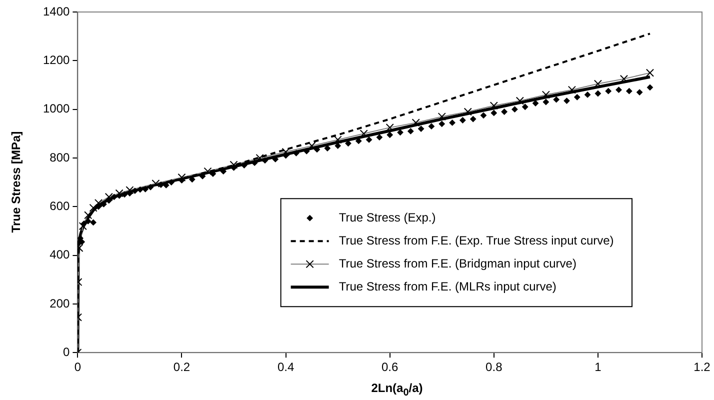 The image size is (714, 400). I want to click on y-tick-label: 1000, so click(56, 109).